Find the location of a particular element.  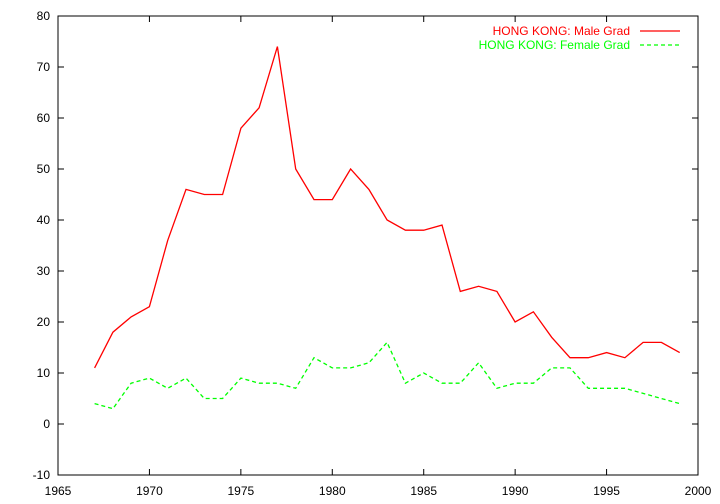

x-tick-label: 1980 is located at coordinates (332, 491).